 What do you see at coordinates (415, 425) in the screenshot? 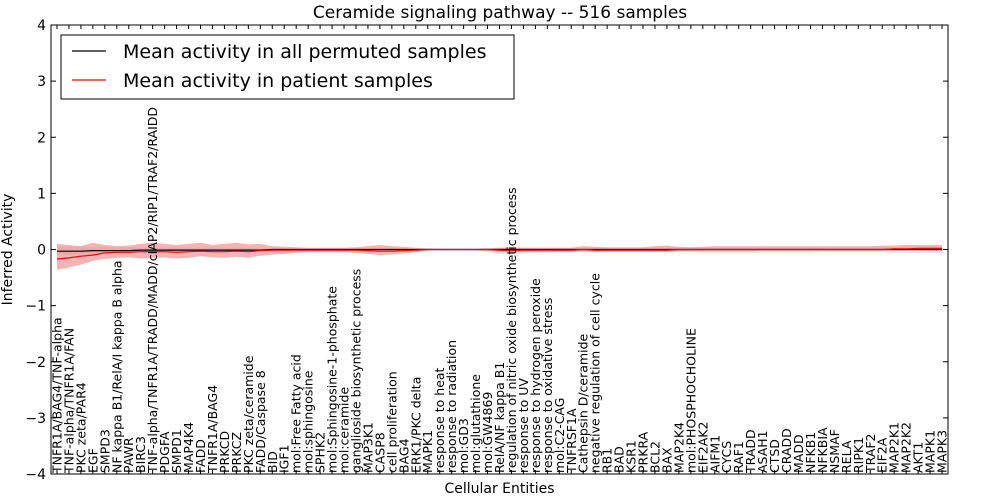
I see `x-tick-label: ERK1/PKC delta` at bounding box center [415, 425].